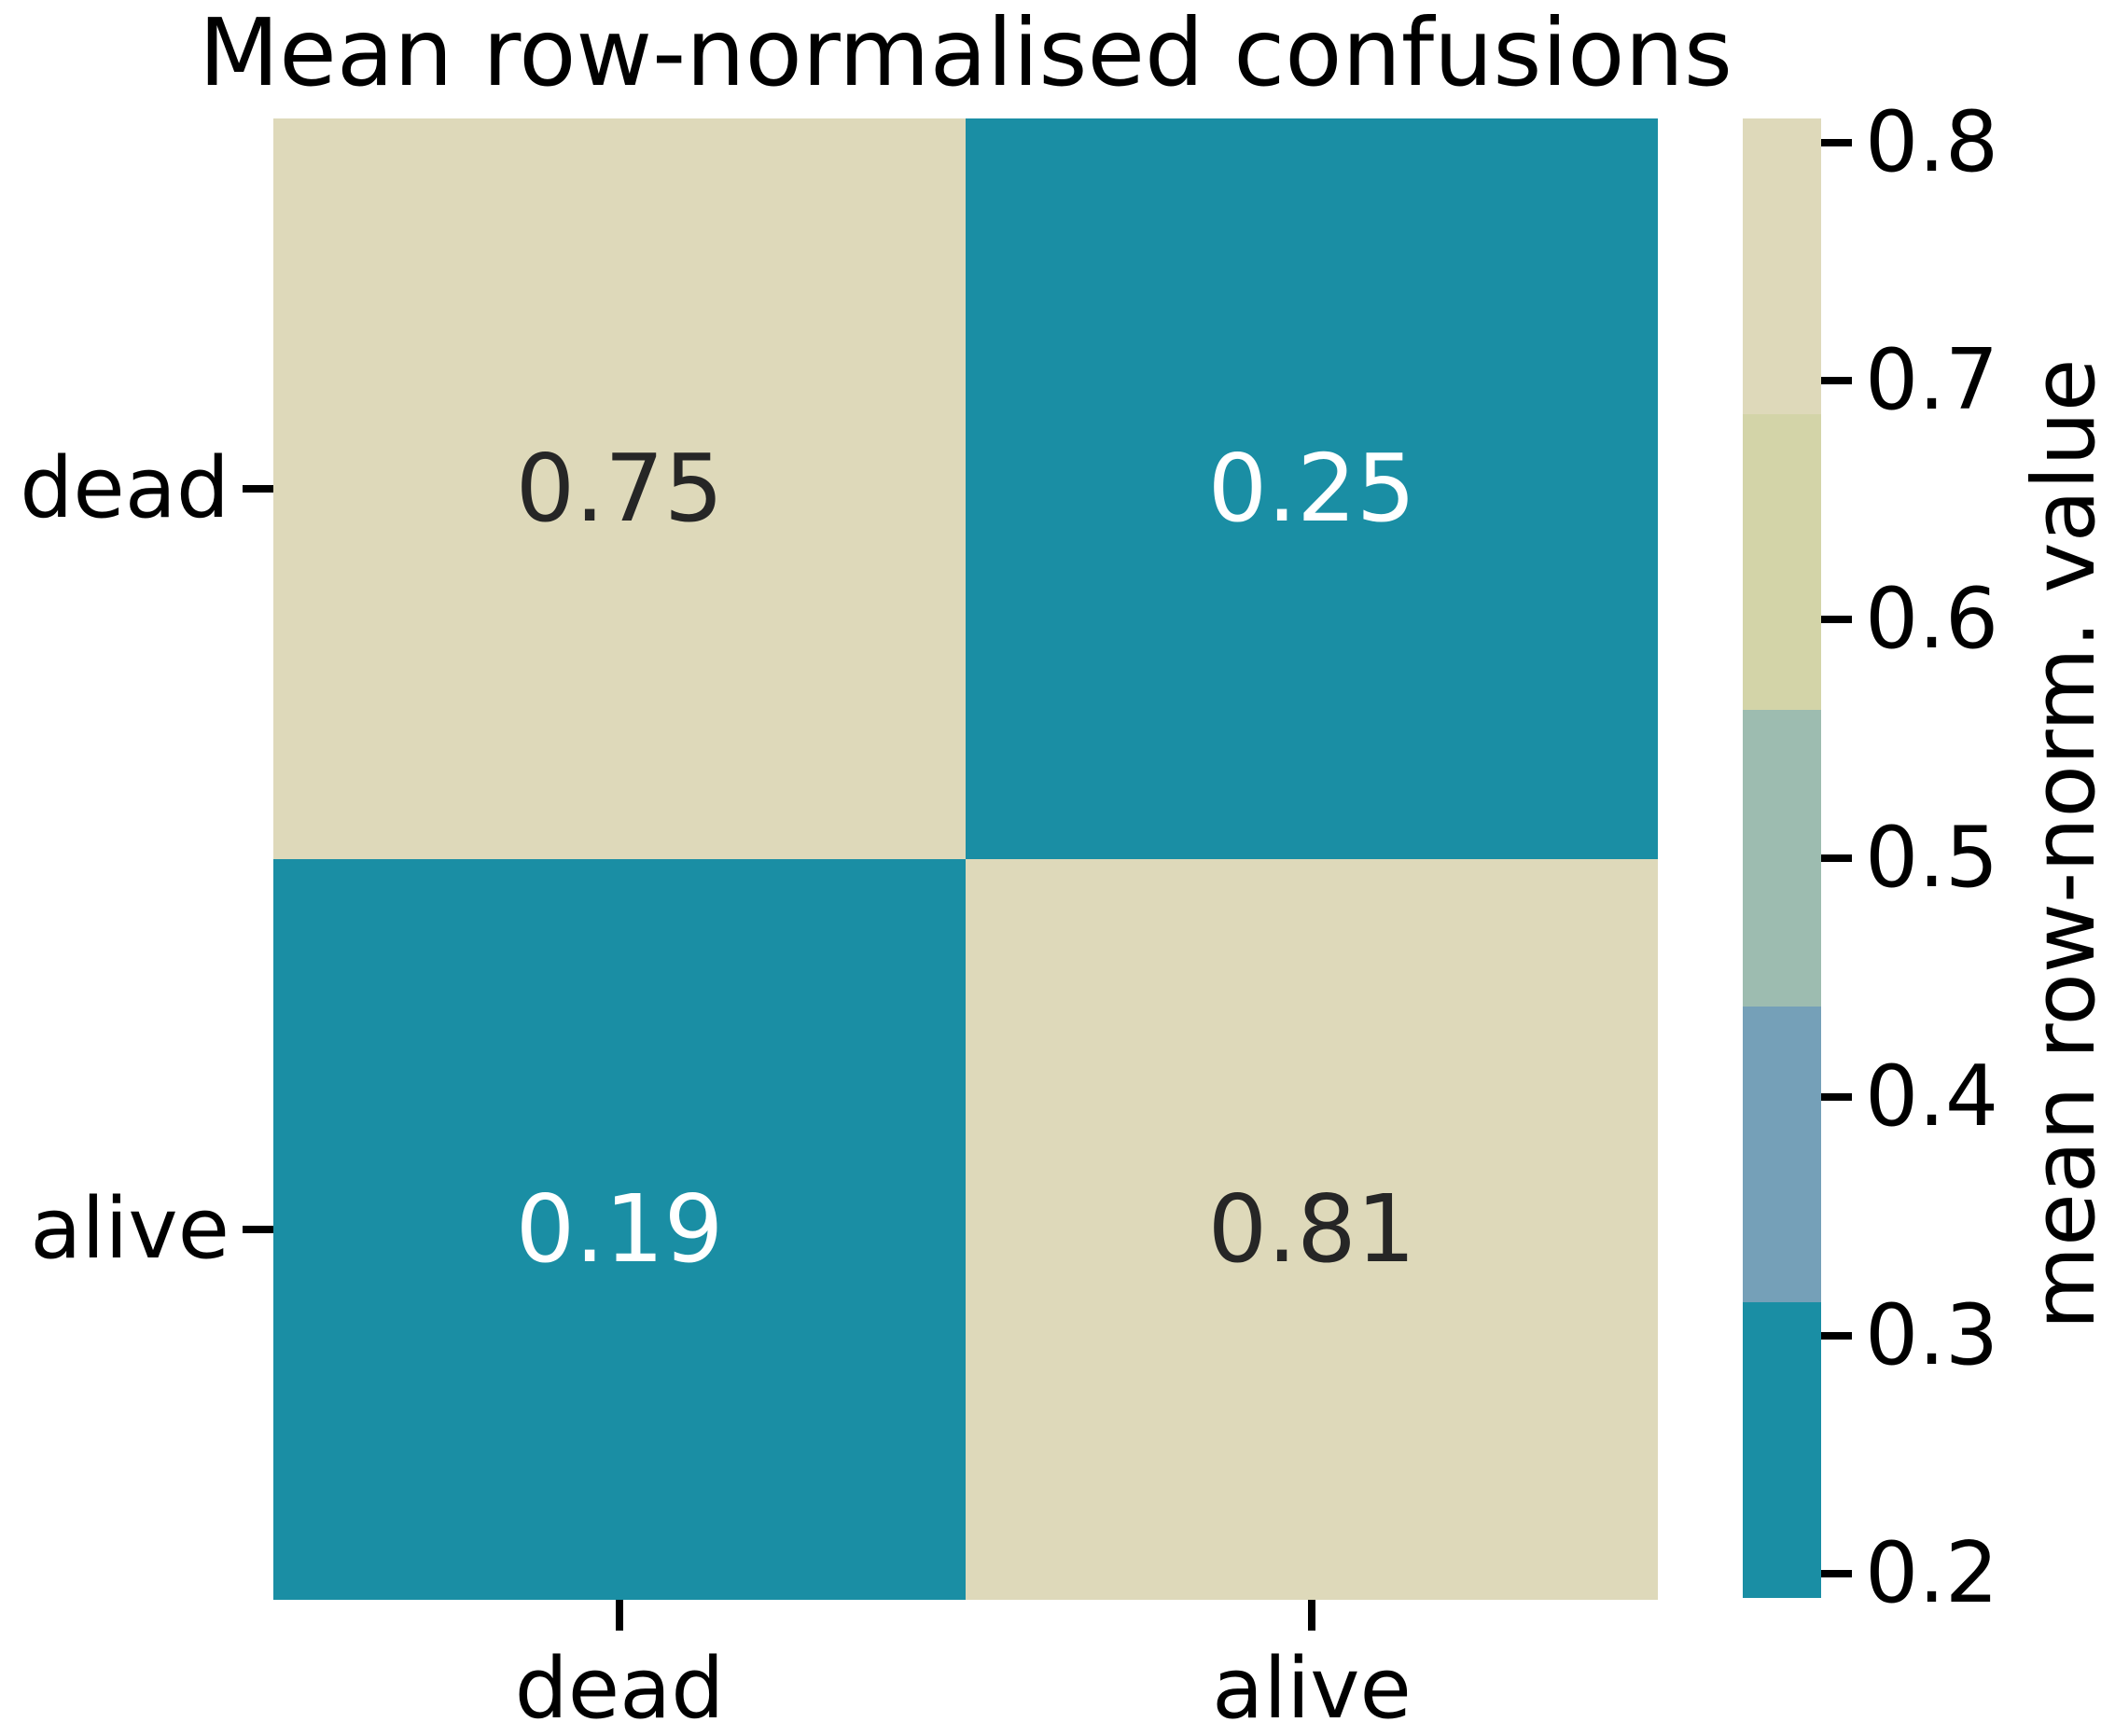  I want to click on y-tick-label: alive, so click(130, 1229).